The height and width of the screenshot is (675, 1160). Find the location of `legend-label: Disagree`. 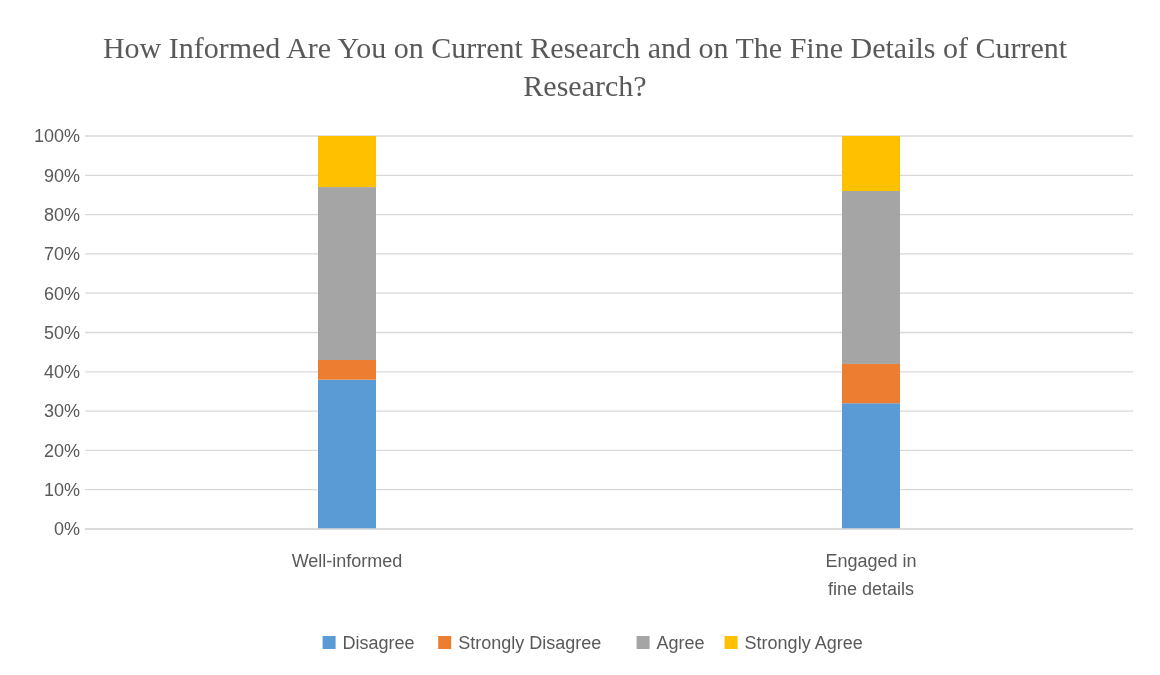

legend-label: Disagree is located at coordinates (378, 643).